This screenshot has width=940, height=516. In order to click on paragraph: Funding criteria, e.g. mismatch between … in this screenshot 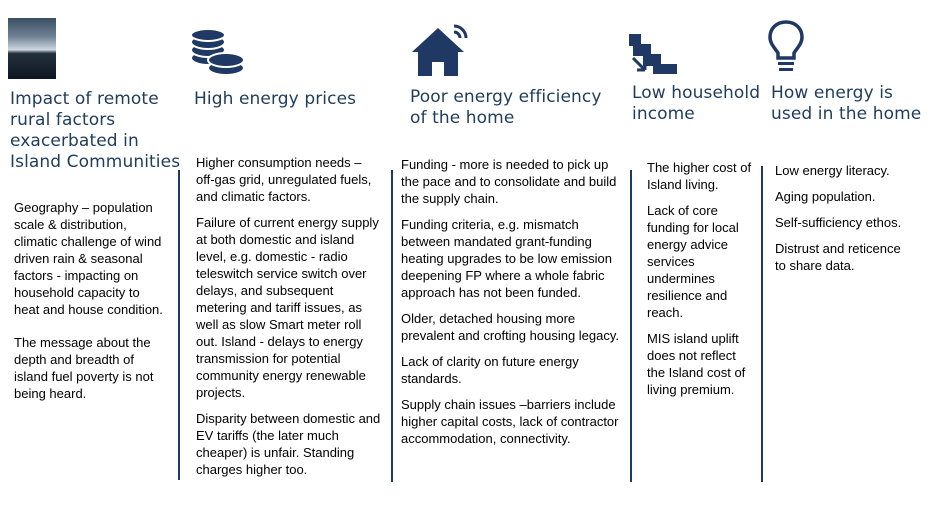, I will do `click(507, 258)`.